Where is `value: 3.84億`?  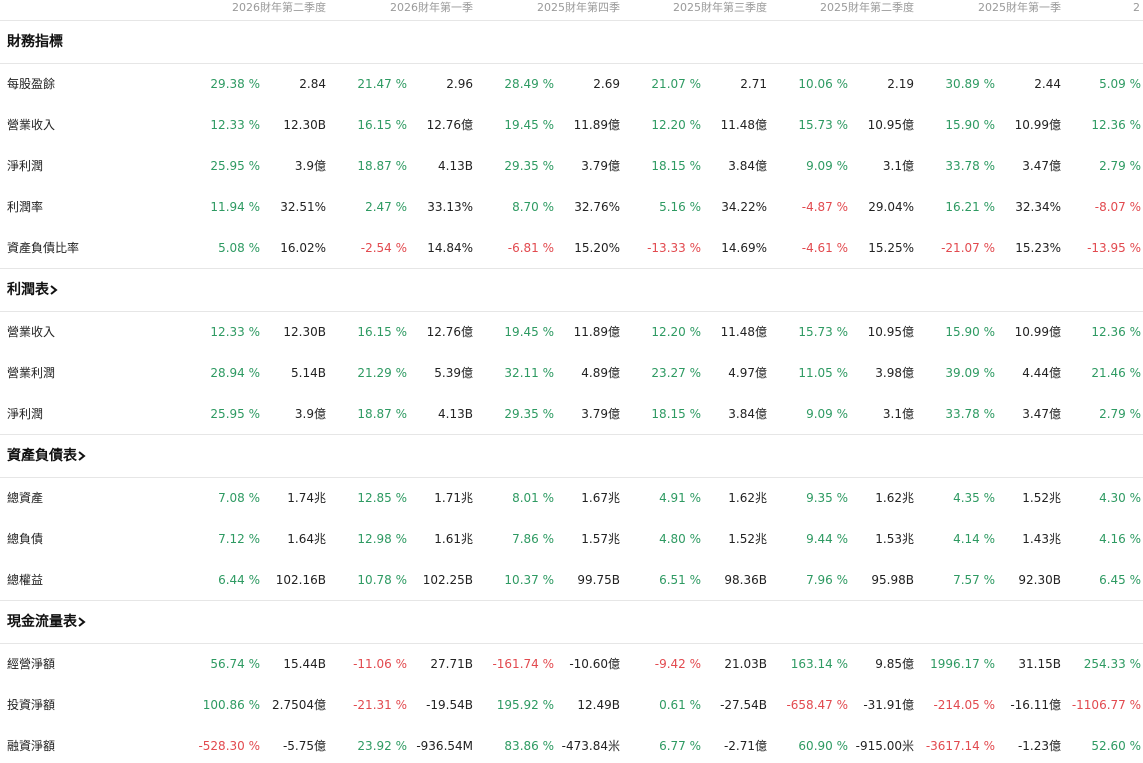
value: 3.84億 is located at coordinates (747, 414).